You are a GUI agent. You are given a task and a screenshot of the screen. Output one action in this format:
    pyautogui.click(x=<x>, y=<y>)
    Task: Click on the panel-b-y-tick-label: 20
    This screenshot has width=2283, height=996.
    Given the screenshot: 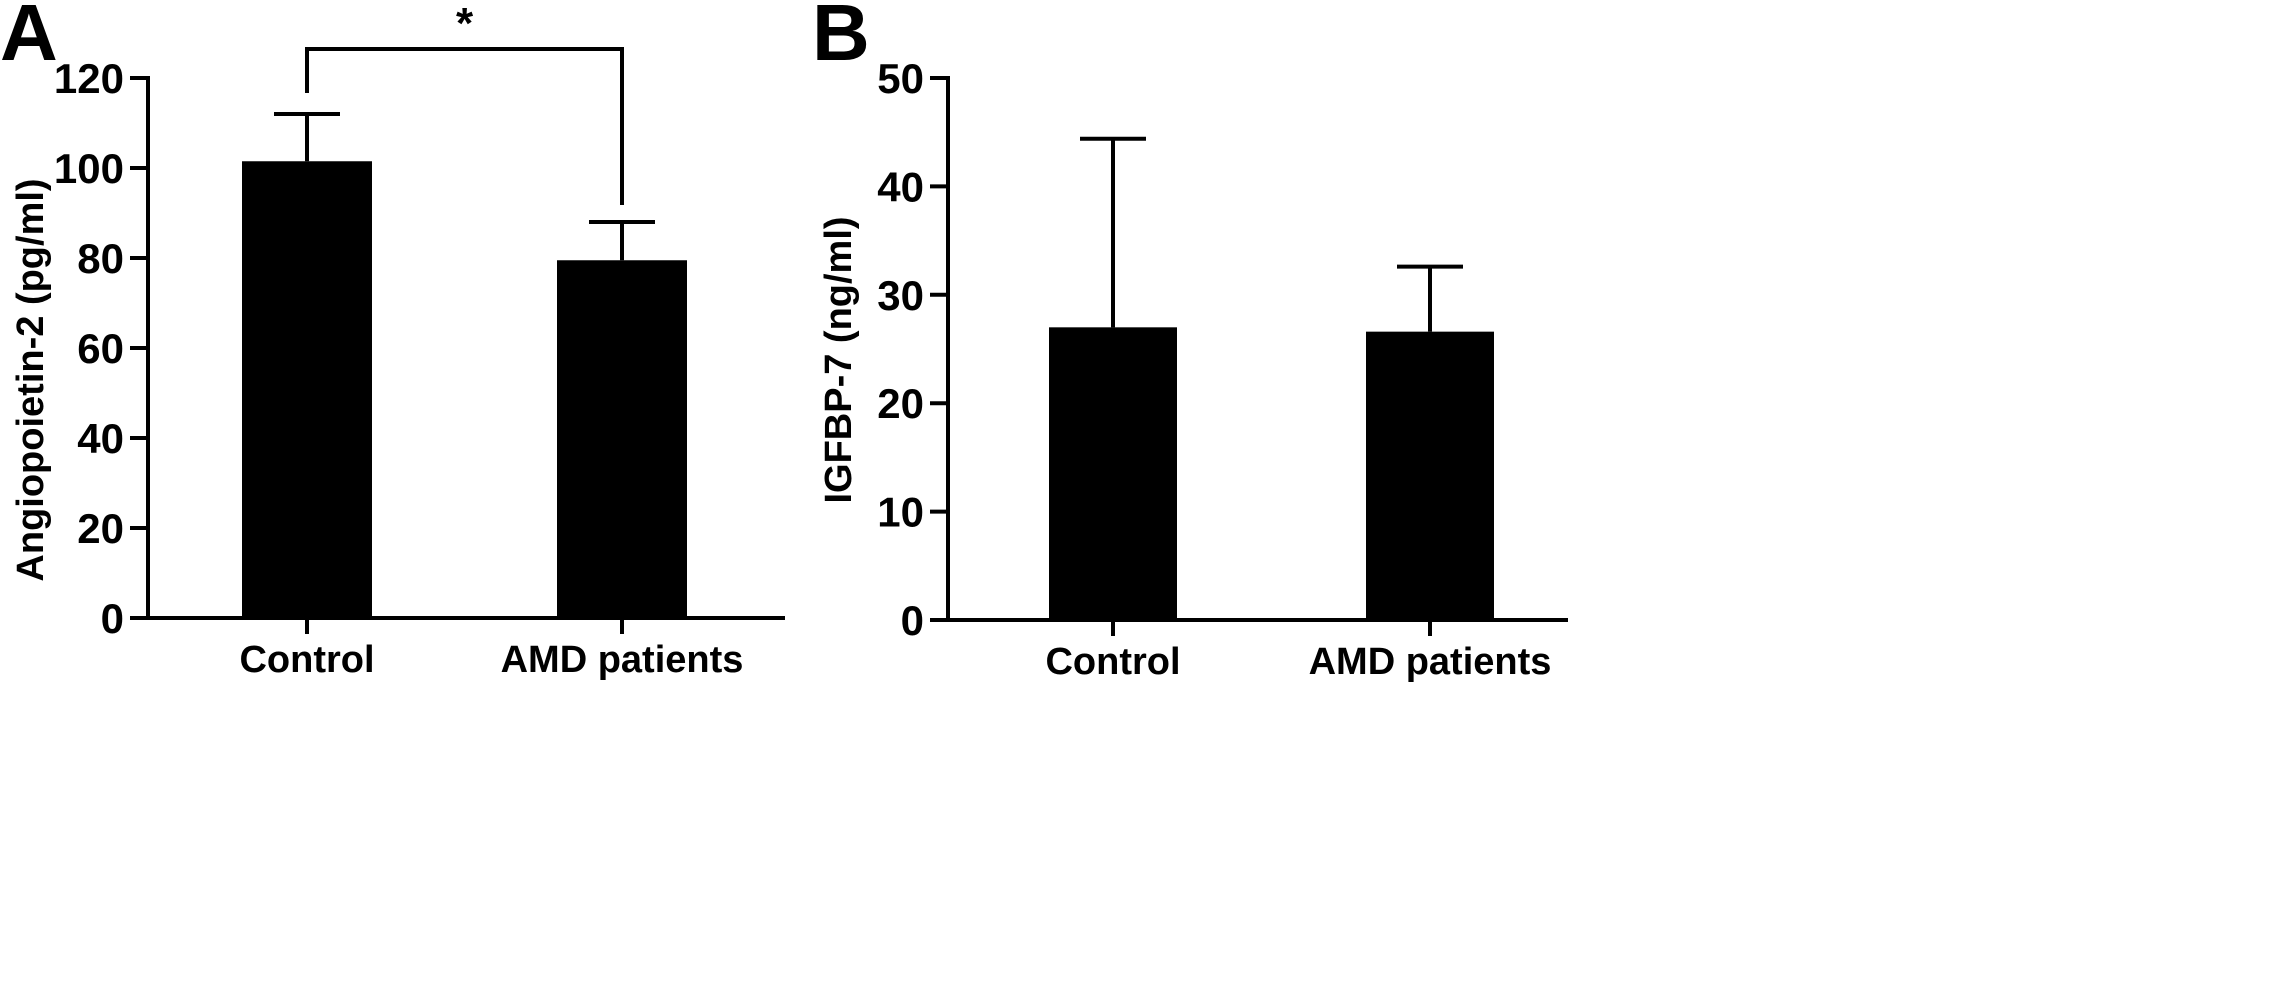 What is the action you would take?
    pyautogui.click(x=900, y=403)
    